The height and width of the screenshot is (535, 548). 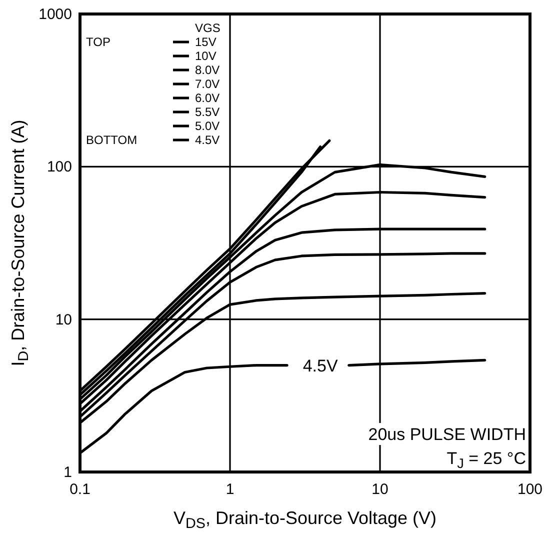 I want to click on y-tick-label: 1, so click(x=68, y=472).